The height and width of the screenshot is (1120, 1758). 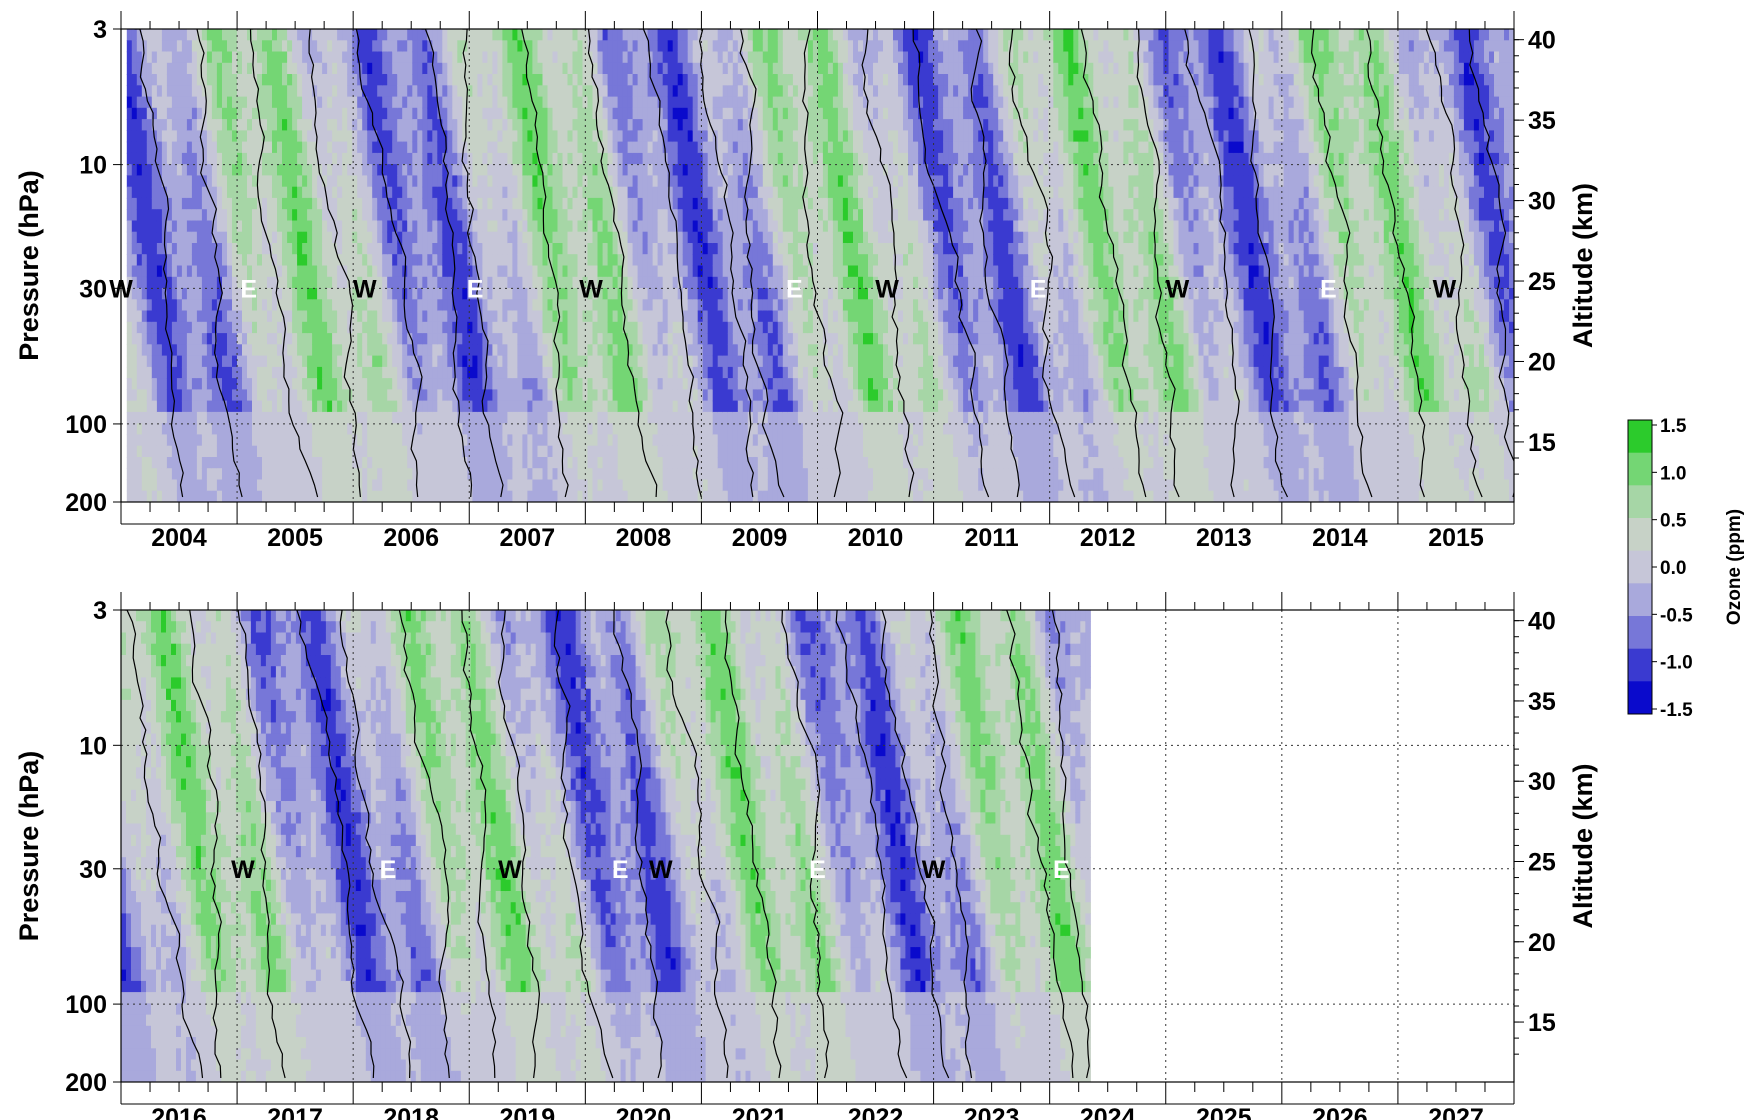 I want to click on year-label: 2006, so click(x=411, y=538).